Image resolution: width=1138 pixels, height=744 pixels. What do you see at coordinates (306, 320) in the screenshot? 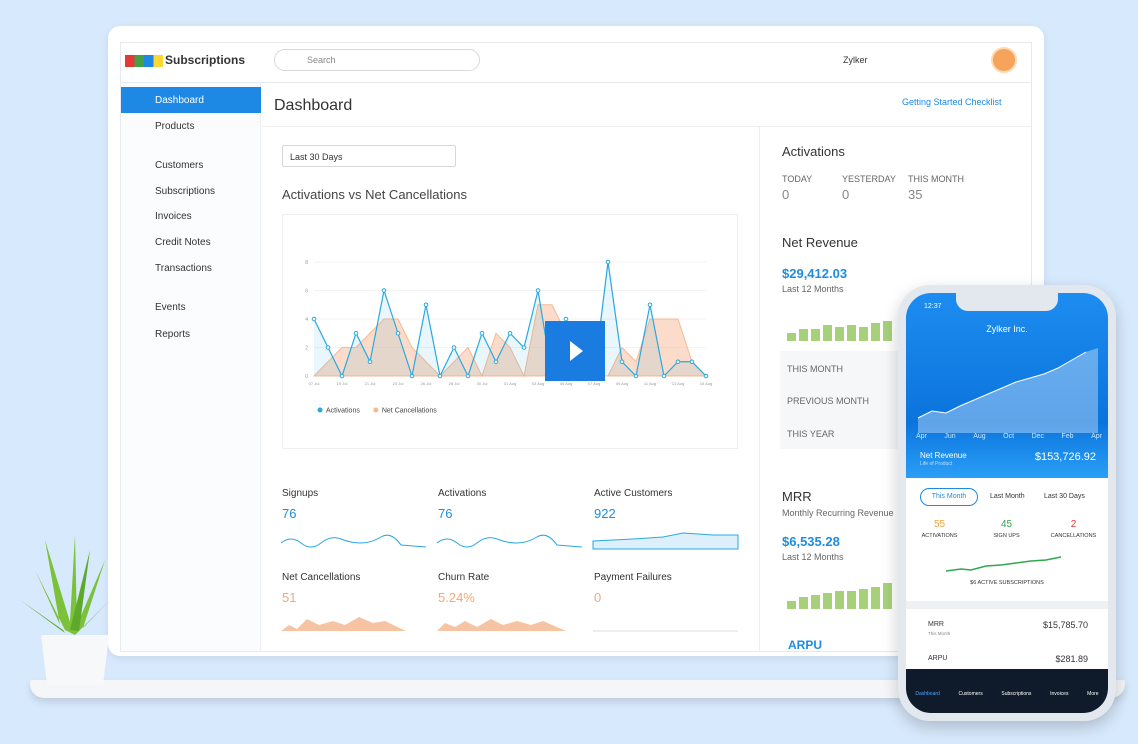
I see `y-tick-label: 4` at bounding box center [306, 320].